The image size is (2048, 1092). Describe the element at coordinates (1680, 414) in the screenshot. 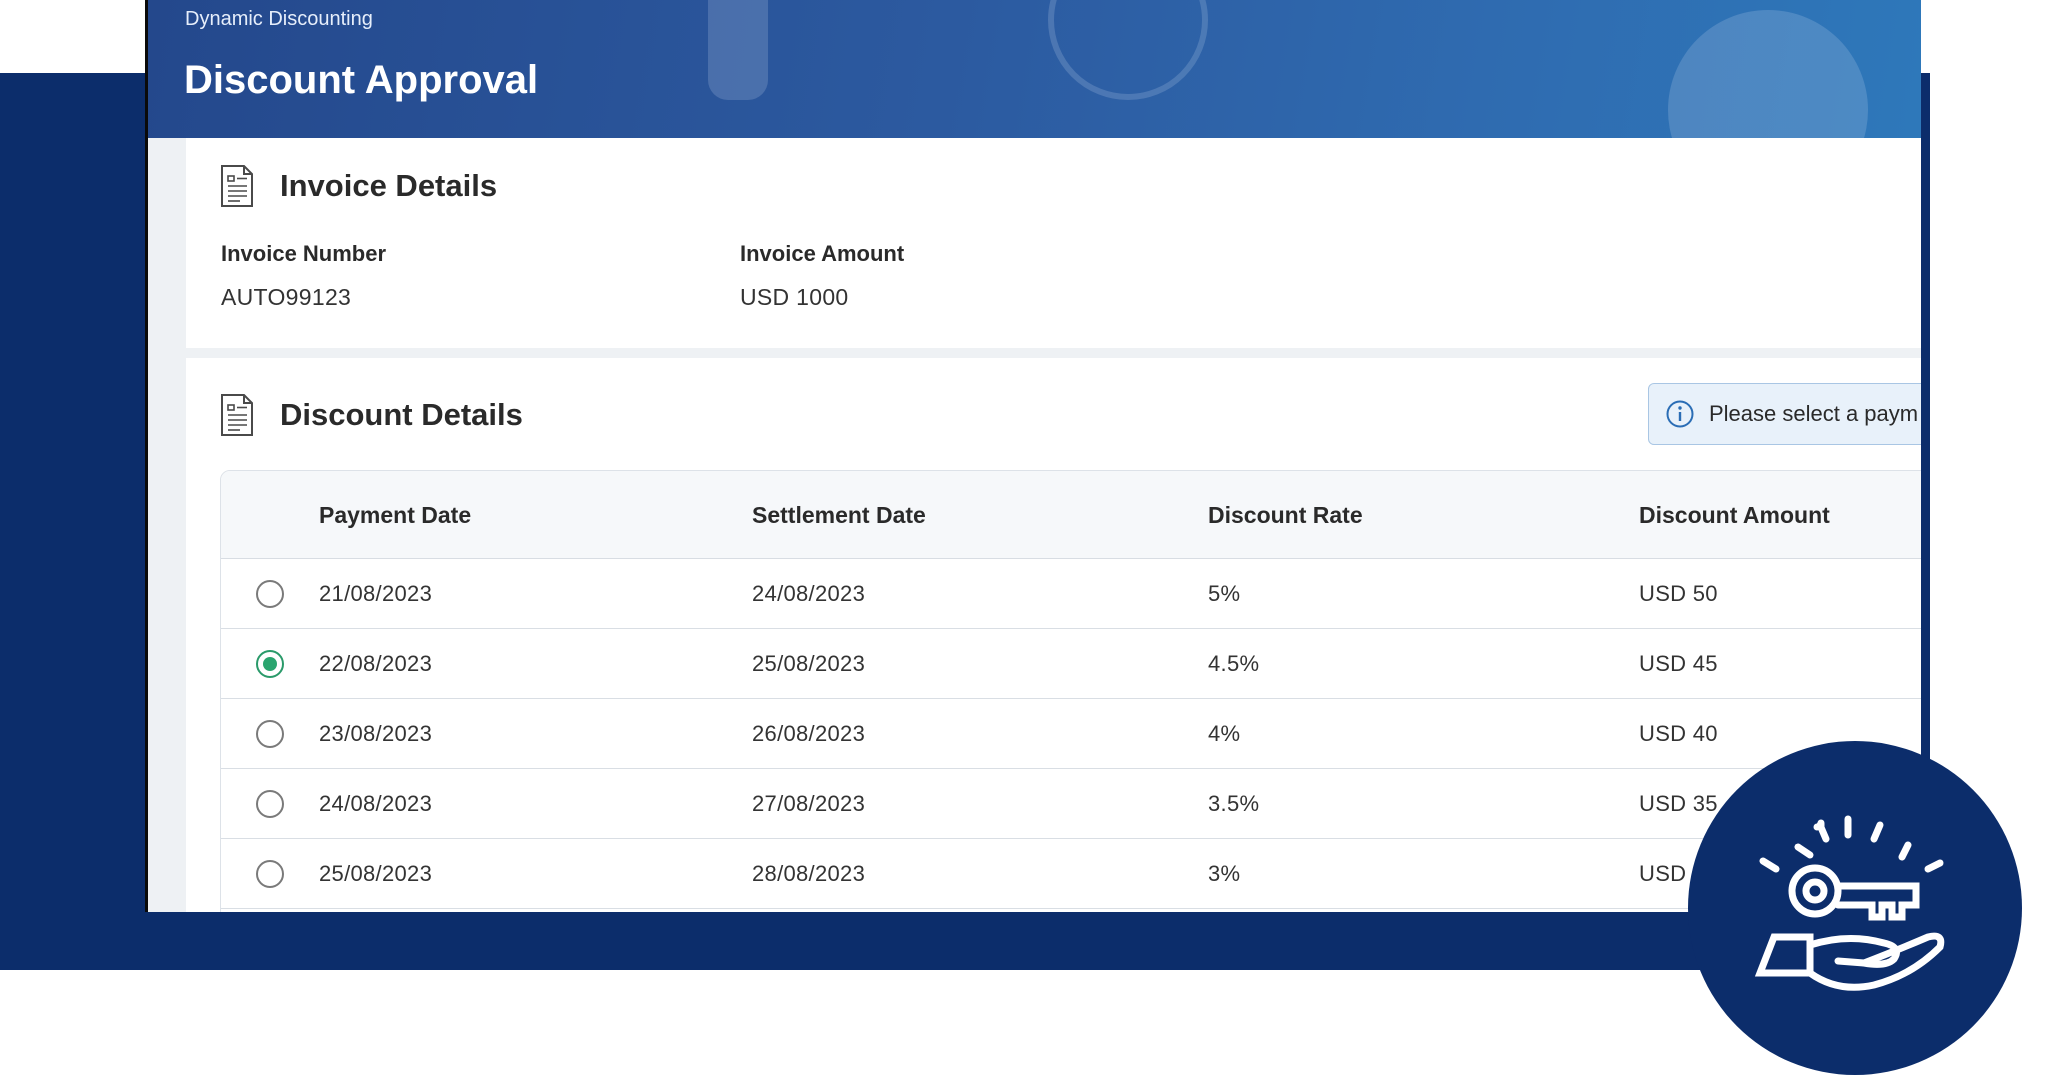

I see `info-icon` at that location.